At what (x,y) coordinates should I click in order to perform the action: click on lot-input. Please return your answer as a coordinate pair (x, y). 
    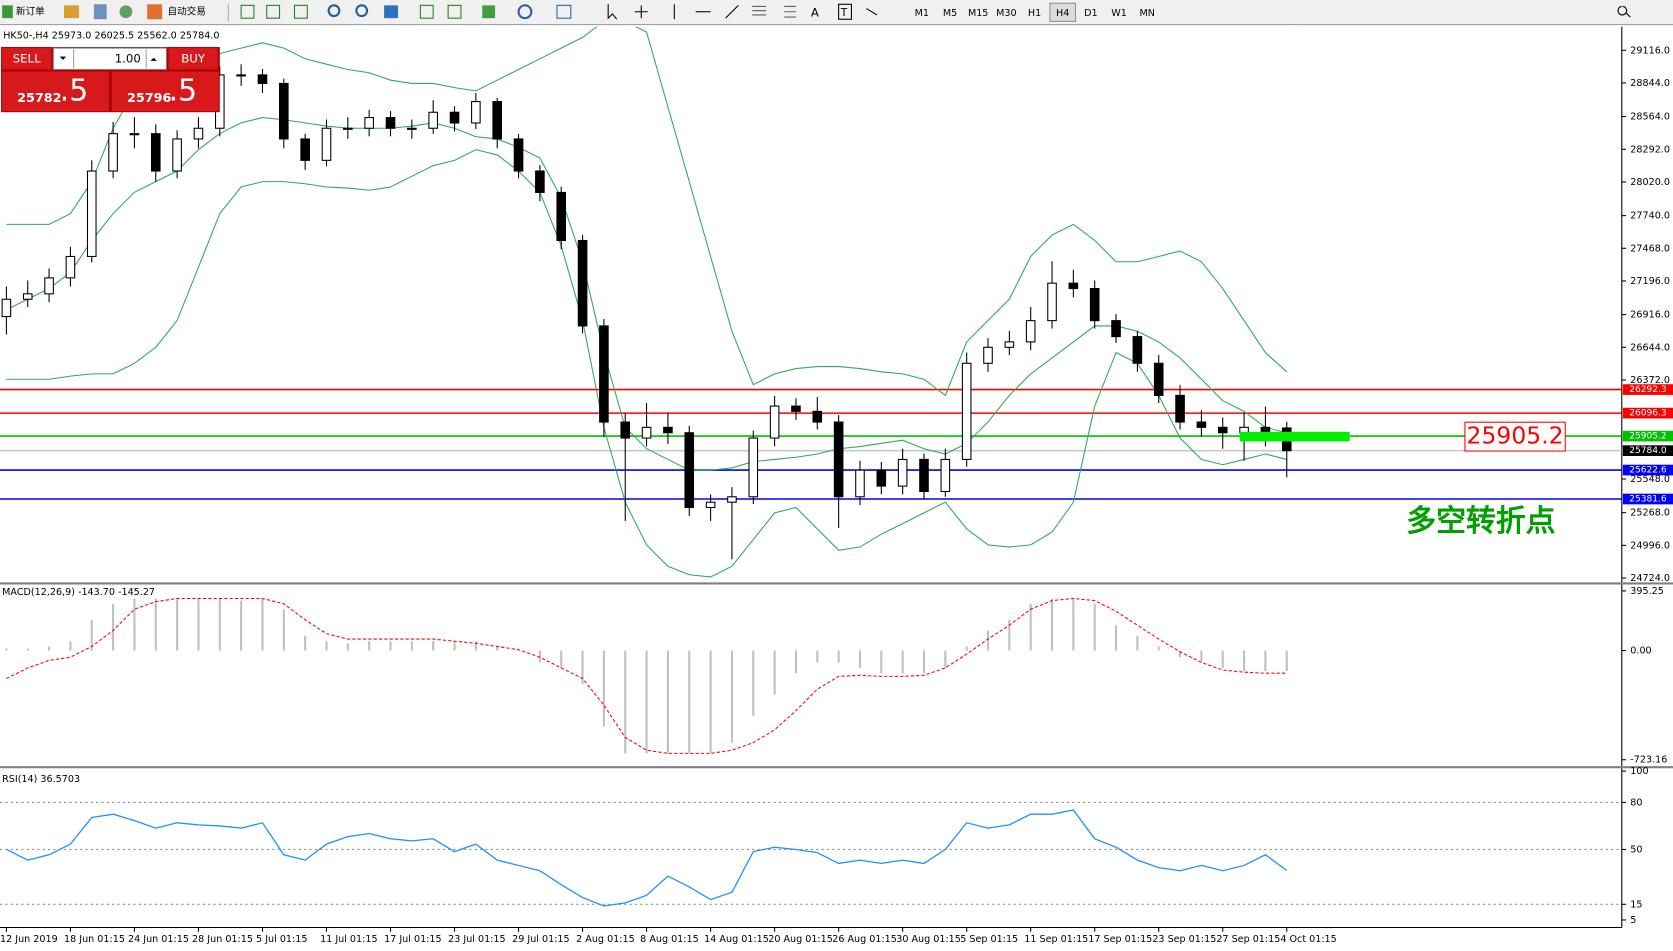
    Looking at the image, I should click on (109, 58).